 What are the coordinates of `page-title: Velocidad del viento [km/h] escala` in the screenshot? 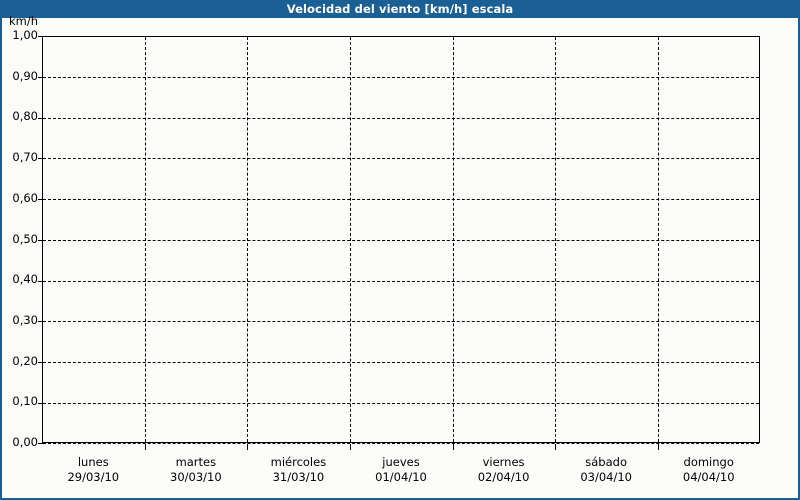 It's located at (400, 9).